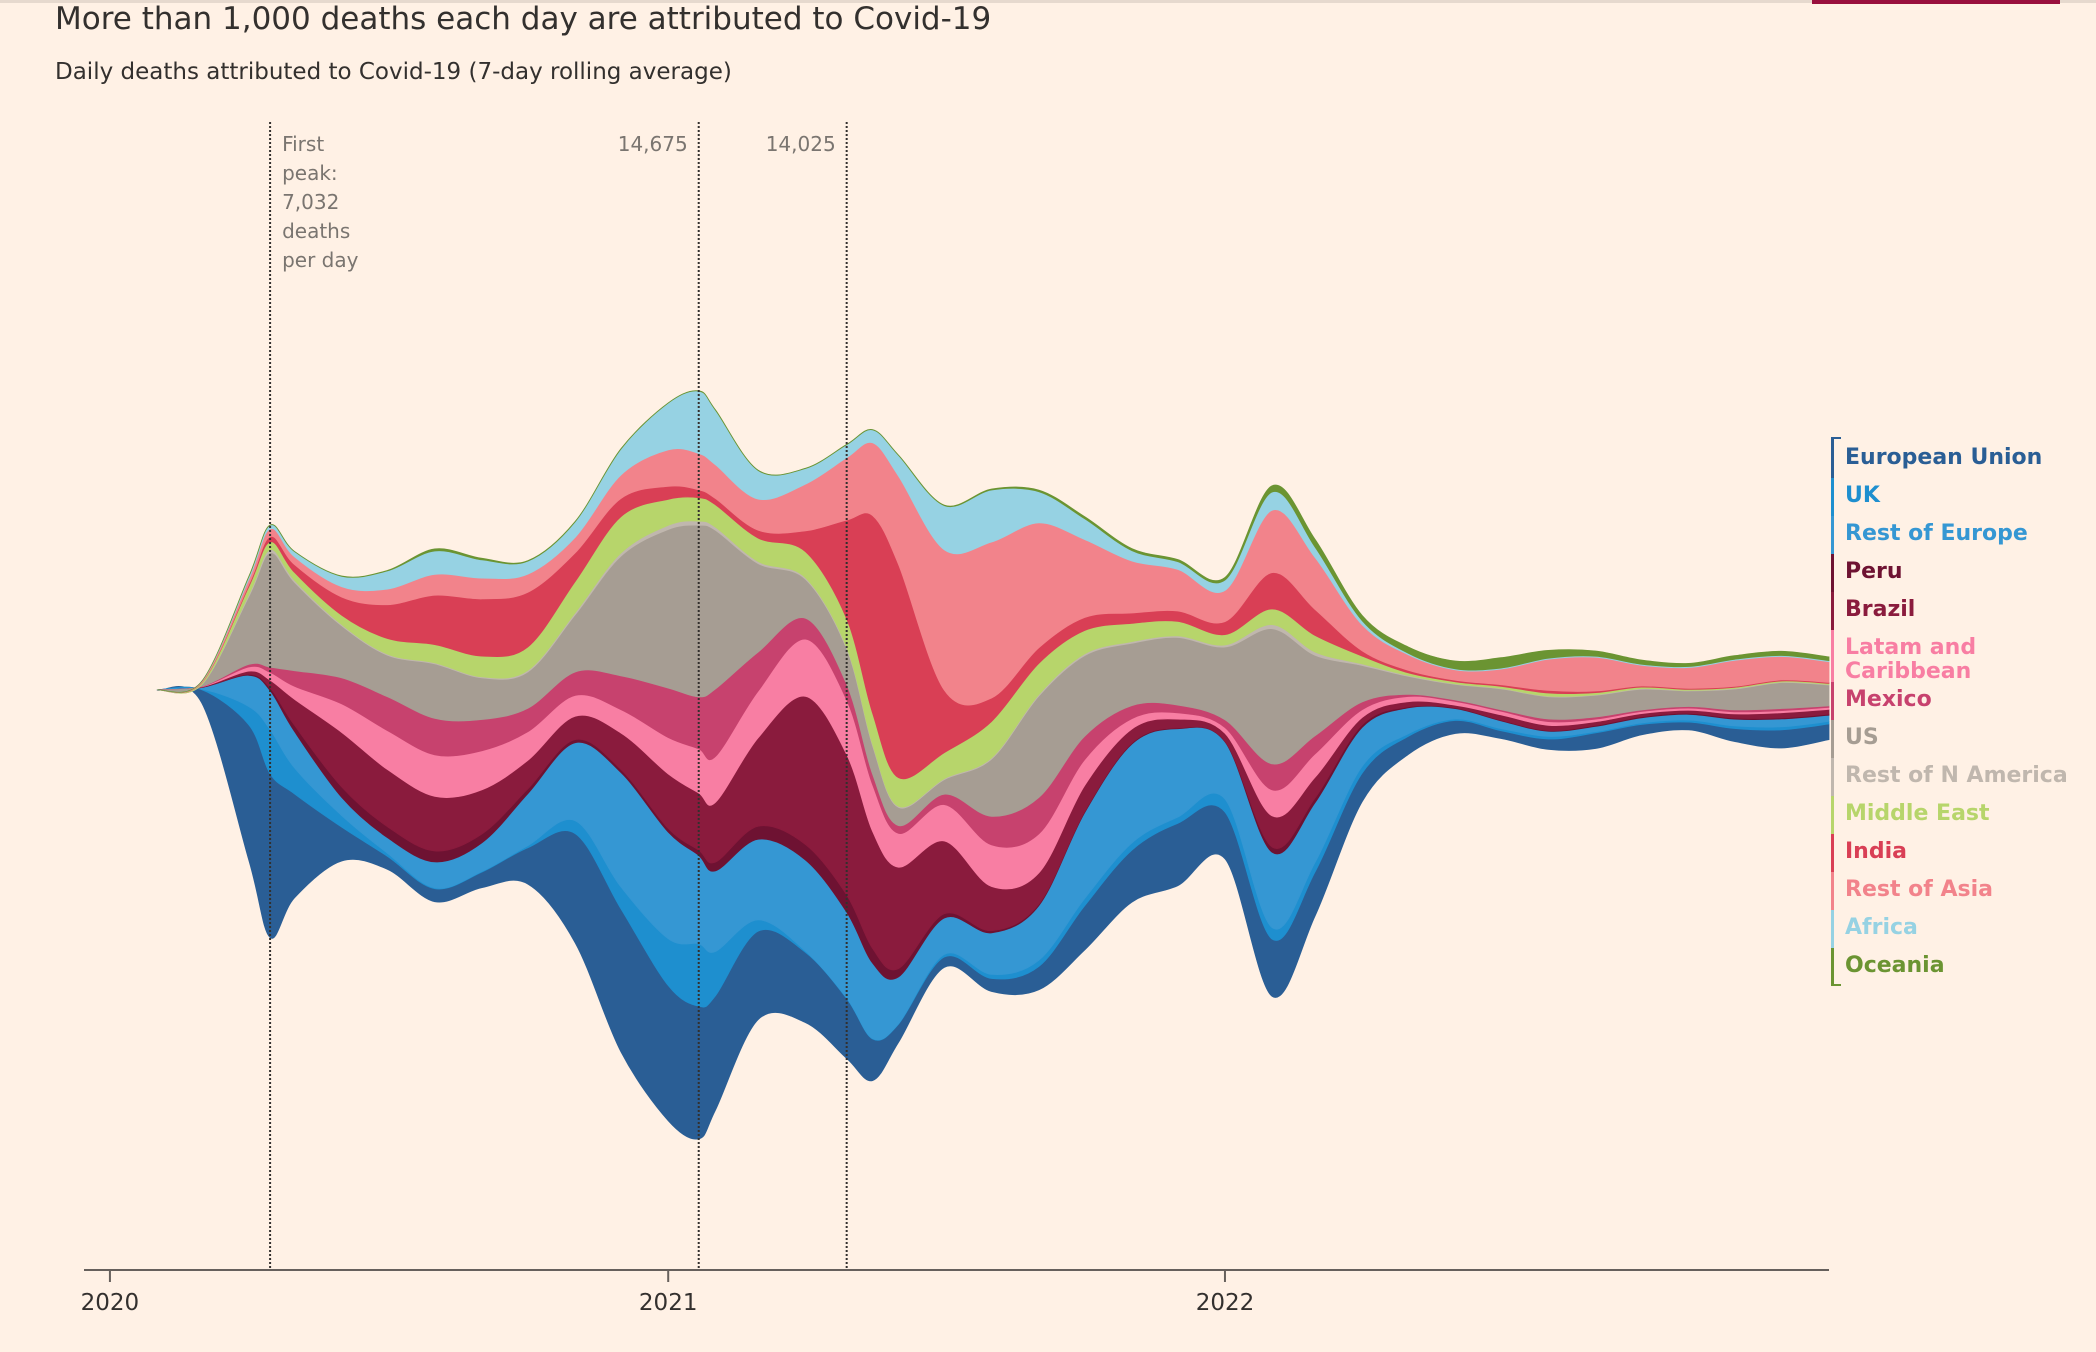 Image resolution: width=2096 pixels, height=1352 pixels. Describe the element at coordinates (1895, 965) in the screenshot. I see `legend-label-oceania: Oceania` at that location.